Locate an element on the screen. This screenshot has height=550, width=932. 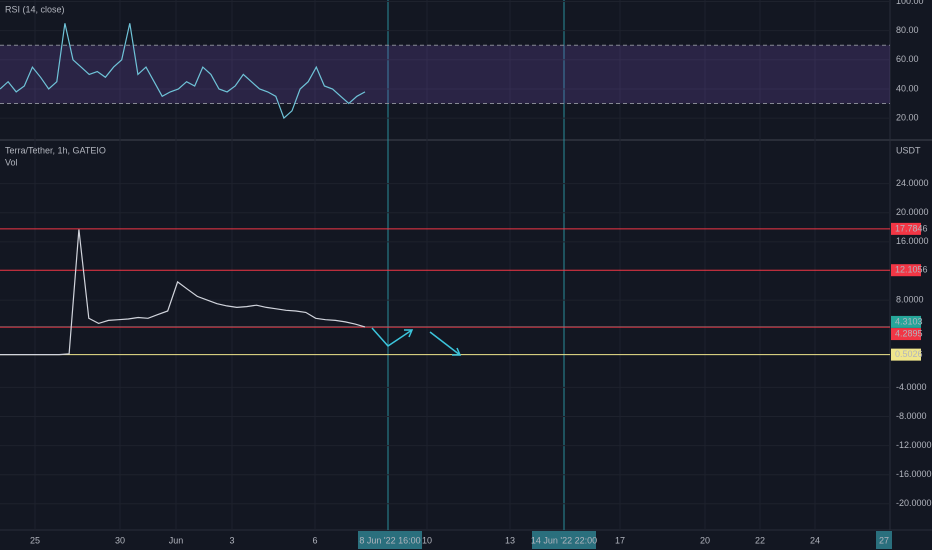
x-tick-label: 6 is located at coordinates (314, 540).